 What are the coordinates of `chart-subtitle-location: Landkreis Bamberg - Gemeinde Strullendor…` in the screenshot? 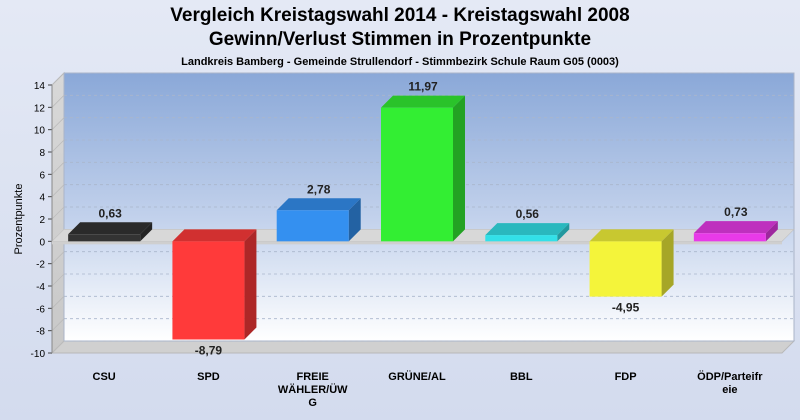 It's located at (400, 62).